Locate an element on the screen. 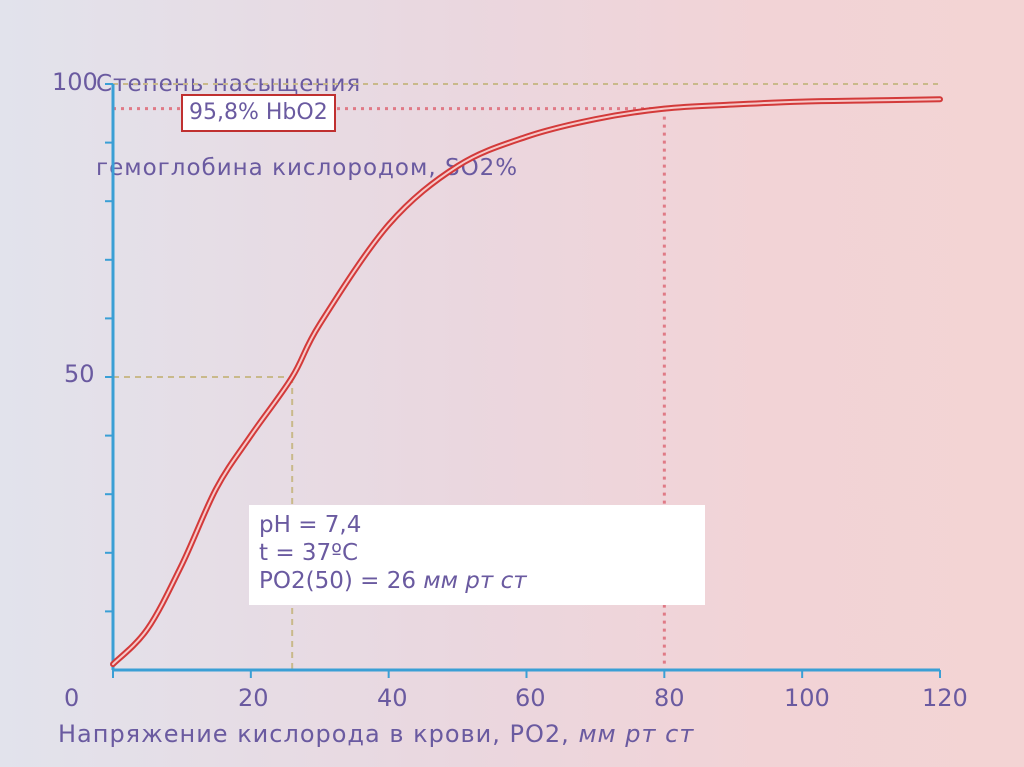 Image resolution: width=1024 pixels, height=767 pixels. x-tick-label-120: 120 is located at coordinates (945, 698).